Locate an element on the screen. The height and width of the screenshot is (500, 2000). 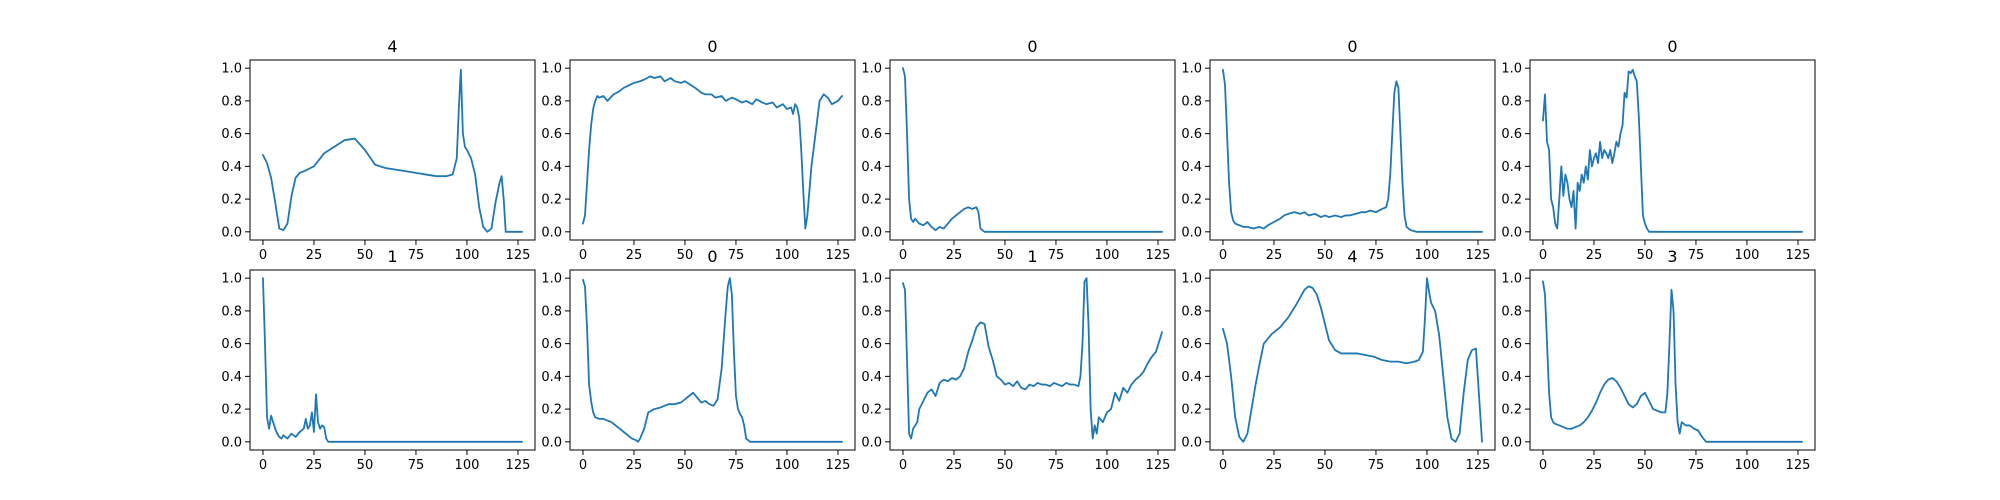
subplot-panel-1: 4 0 25 50 75 100 125 0.0 0.2 0.4 0.6 0.8 1.0 is located at coordinates (378, 150).